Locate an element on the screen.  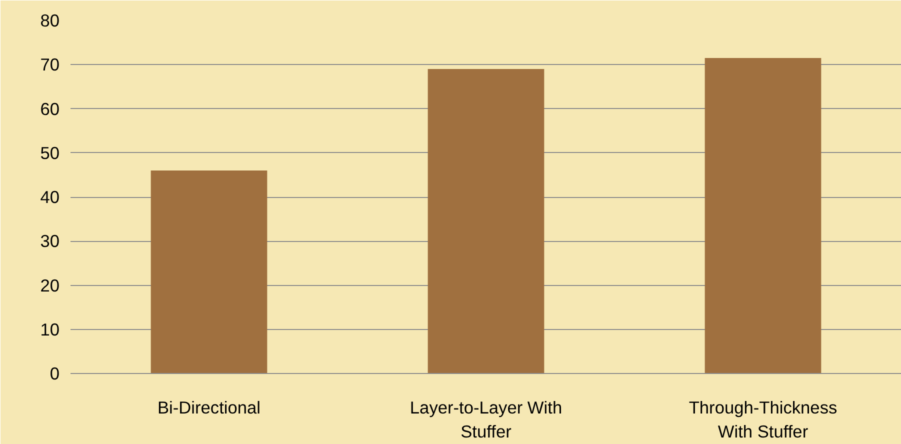
y-tick-label: 50 is located at coordinates (50, 152).